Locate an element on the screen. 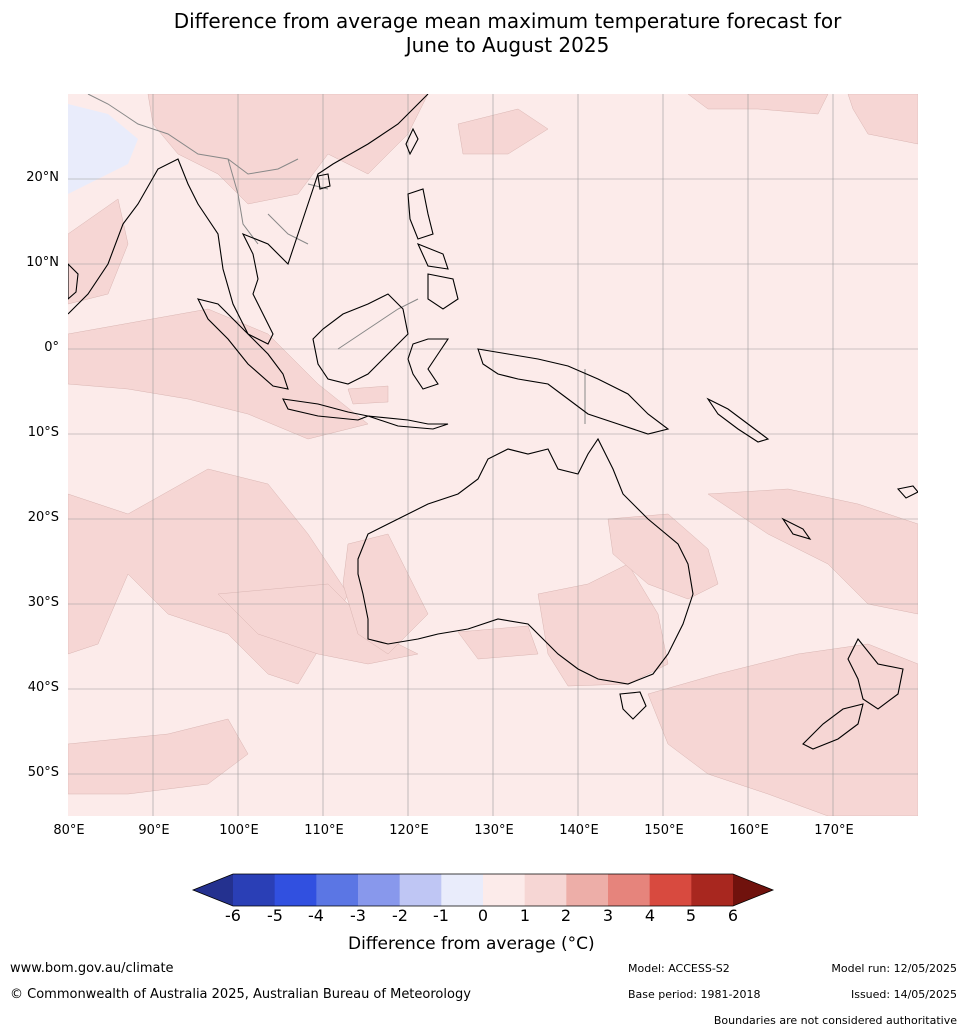 Image resolution: width=965 pixels, height=1035 pixels. lon-label-130e: 130°E is located at coordinates (494, 830).